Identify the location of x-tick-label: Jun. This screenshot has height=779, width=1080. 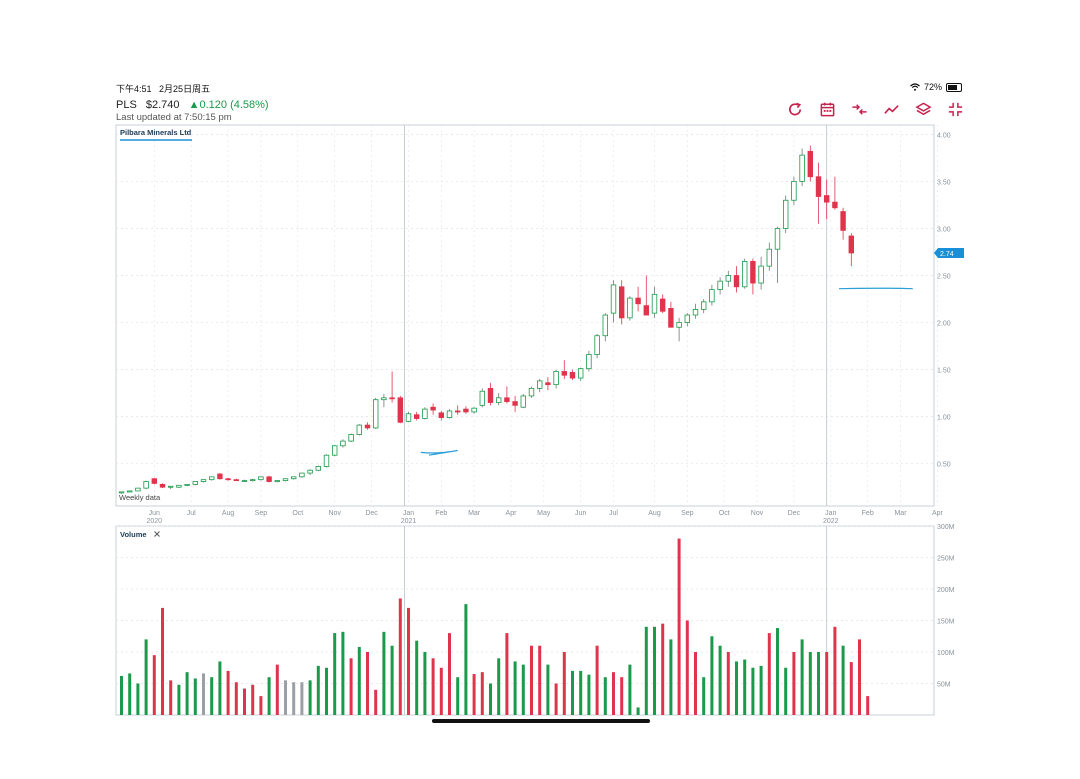
(580, 513).